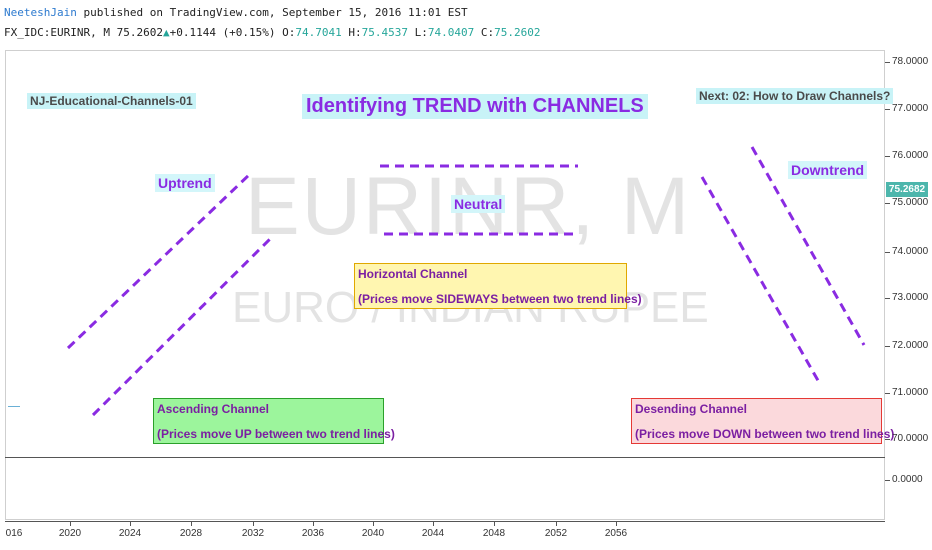 Image resolution: width=932 pixels, height=550 pixels. Describe the element at coordinates (795, 96) in the screenshot. I see `tag-right-label: Next: 02: How to Draw Channels?` at that location.